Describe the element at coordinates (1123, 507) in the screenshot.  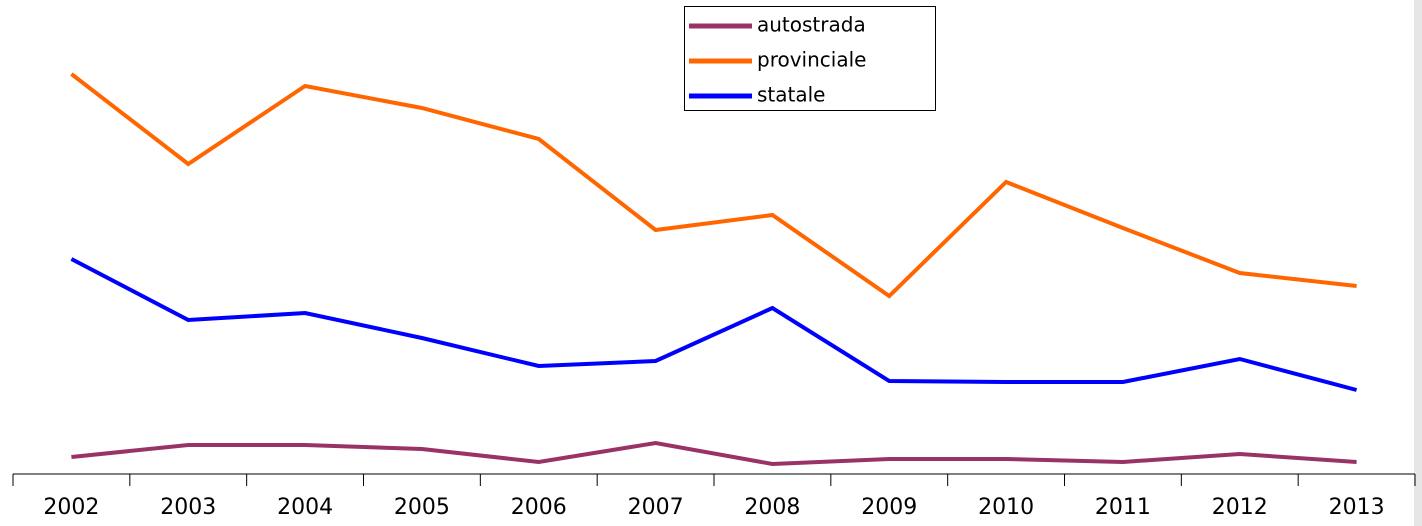
I see `x-tick-label: 2011` at that location.